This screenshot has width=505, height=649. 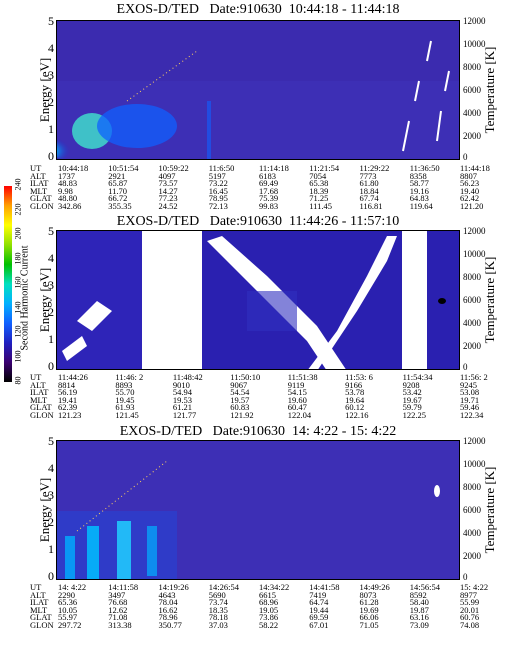 What do you see at coordinates (51, 312) in the screenshot?
I see `ytick: 2` at bounding box center [51, 312].